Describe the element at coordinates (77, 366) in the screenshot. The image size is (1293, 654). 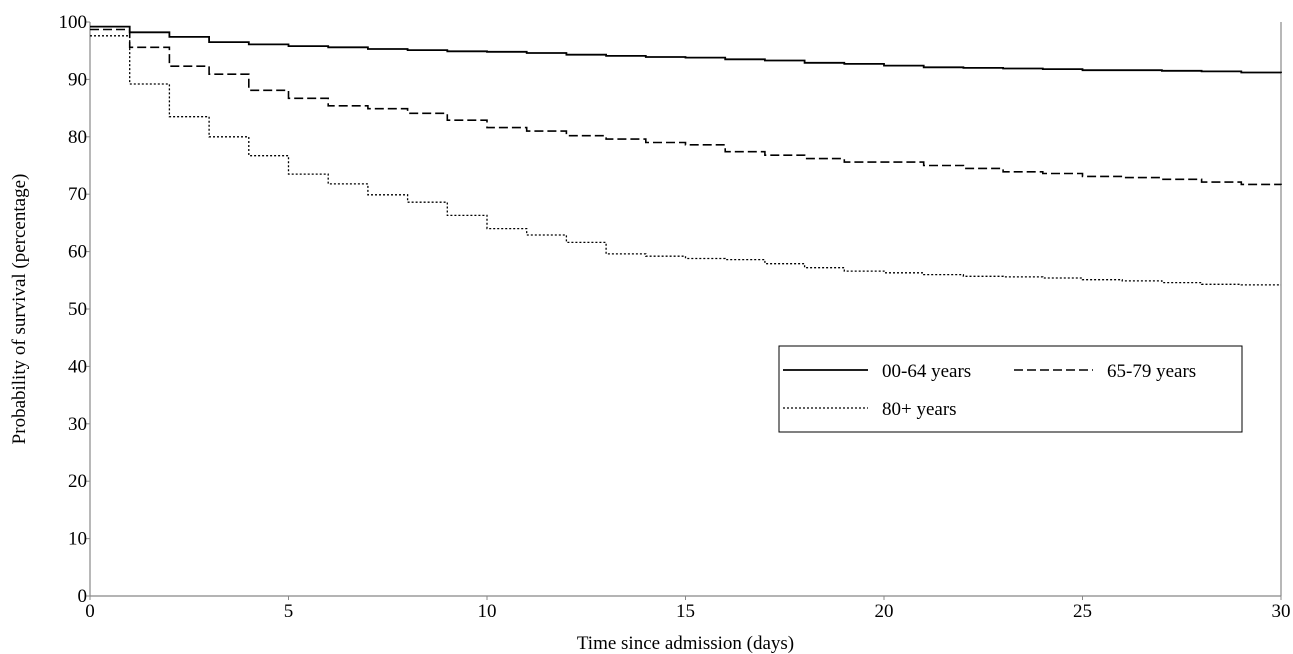
I see `y-tick-label: 40` at that location.